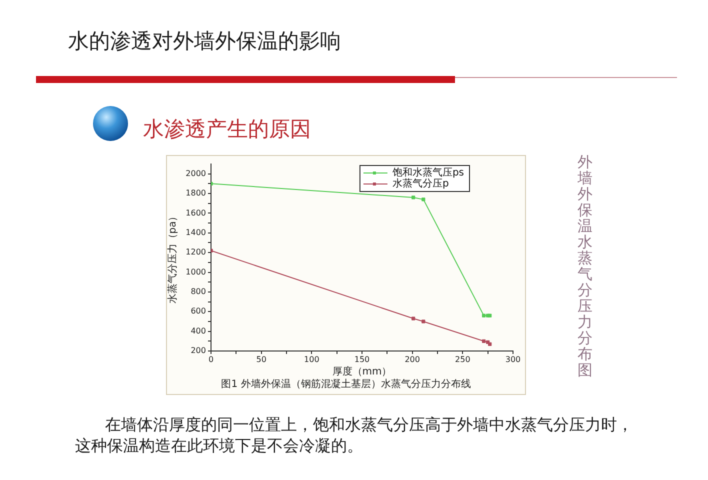  Describe the element at coordinates (198, 291) in the screenshot. I see `y-tick-label: 800` at that location.